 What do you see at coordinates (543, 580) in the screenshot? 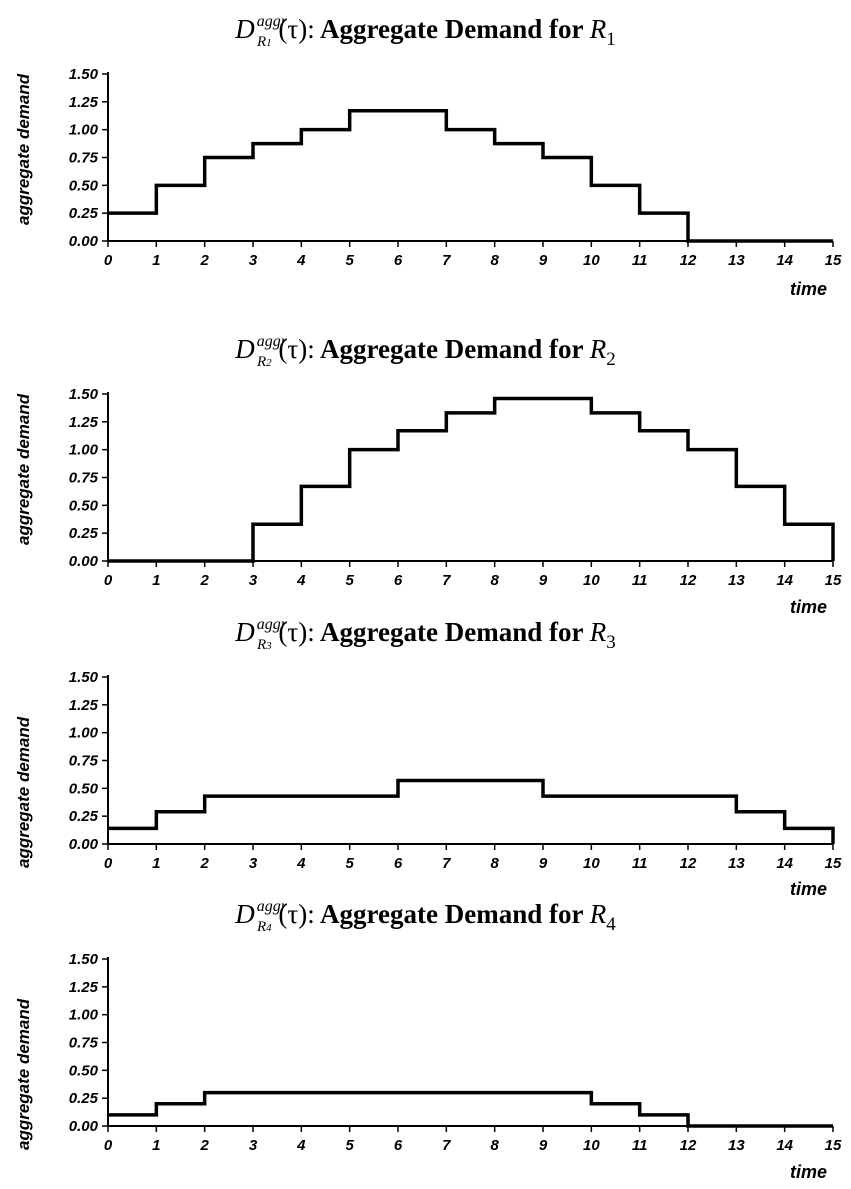
I see `x-tick-label: 9` at bounding box center [543, 580].